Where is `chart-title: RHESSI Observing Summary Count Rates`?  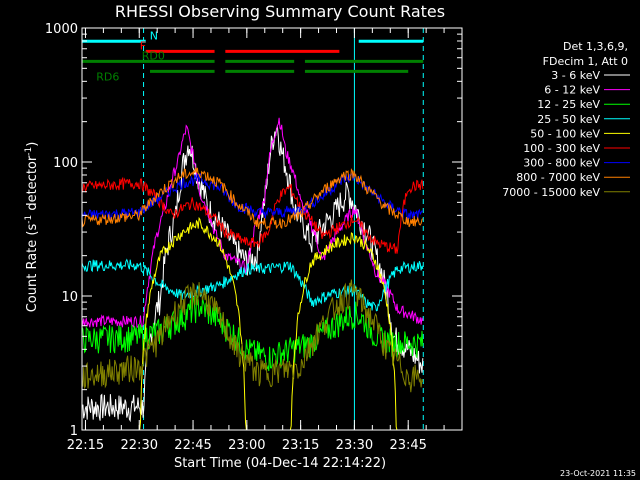
chart-title: RHESSI Observing Summary Count Rates is located at coordinates (280, 11).